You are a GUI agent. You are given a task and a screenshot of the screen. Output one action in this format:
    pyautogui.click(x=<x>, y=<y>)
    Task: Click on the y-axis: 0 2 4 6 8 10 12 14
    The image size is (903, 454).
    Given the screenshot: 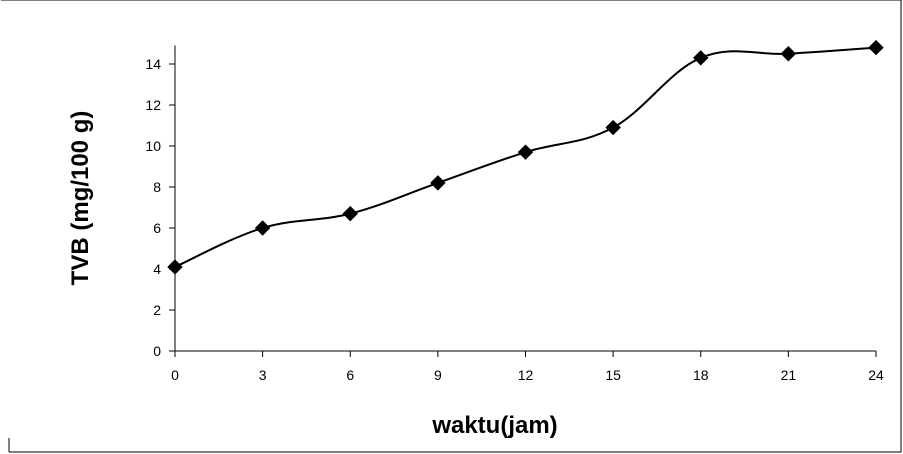 What is the action you would take?
    pyautogui.click(x=160, y=202)
    